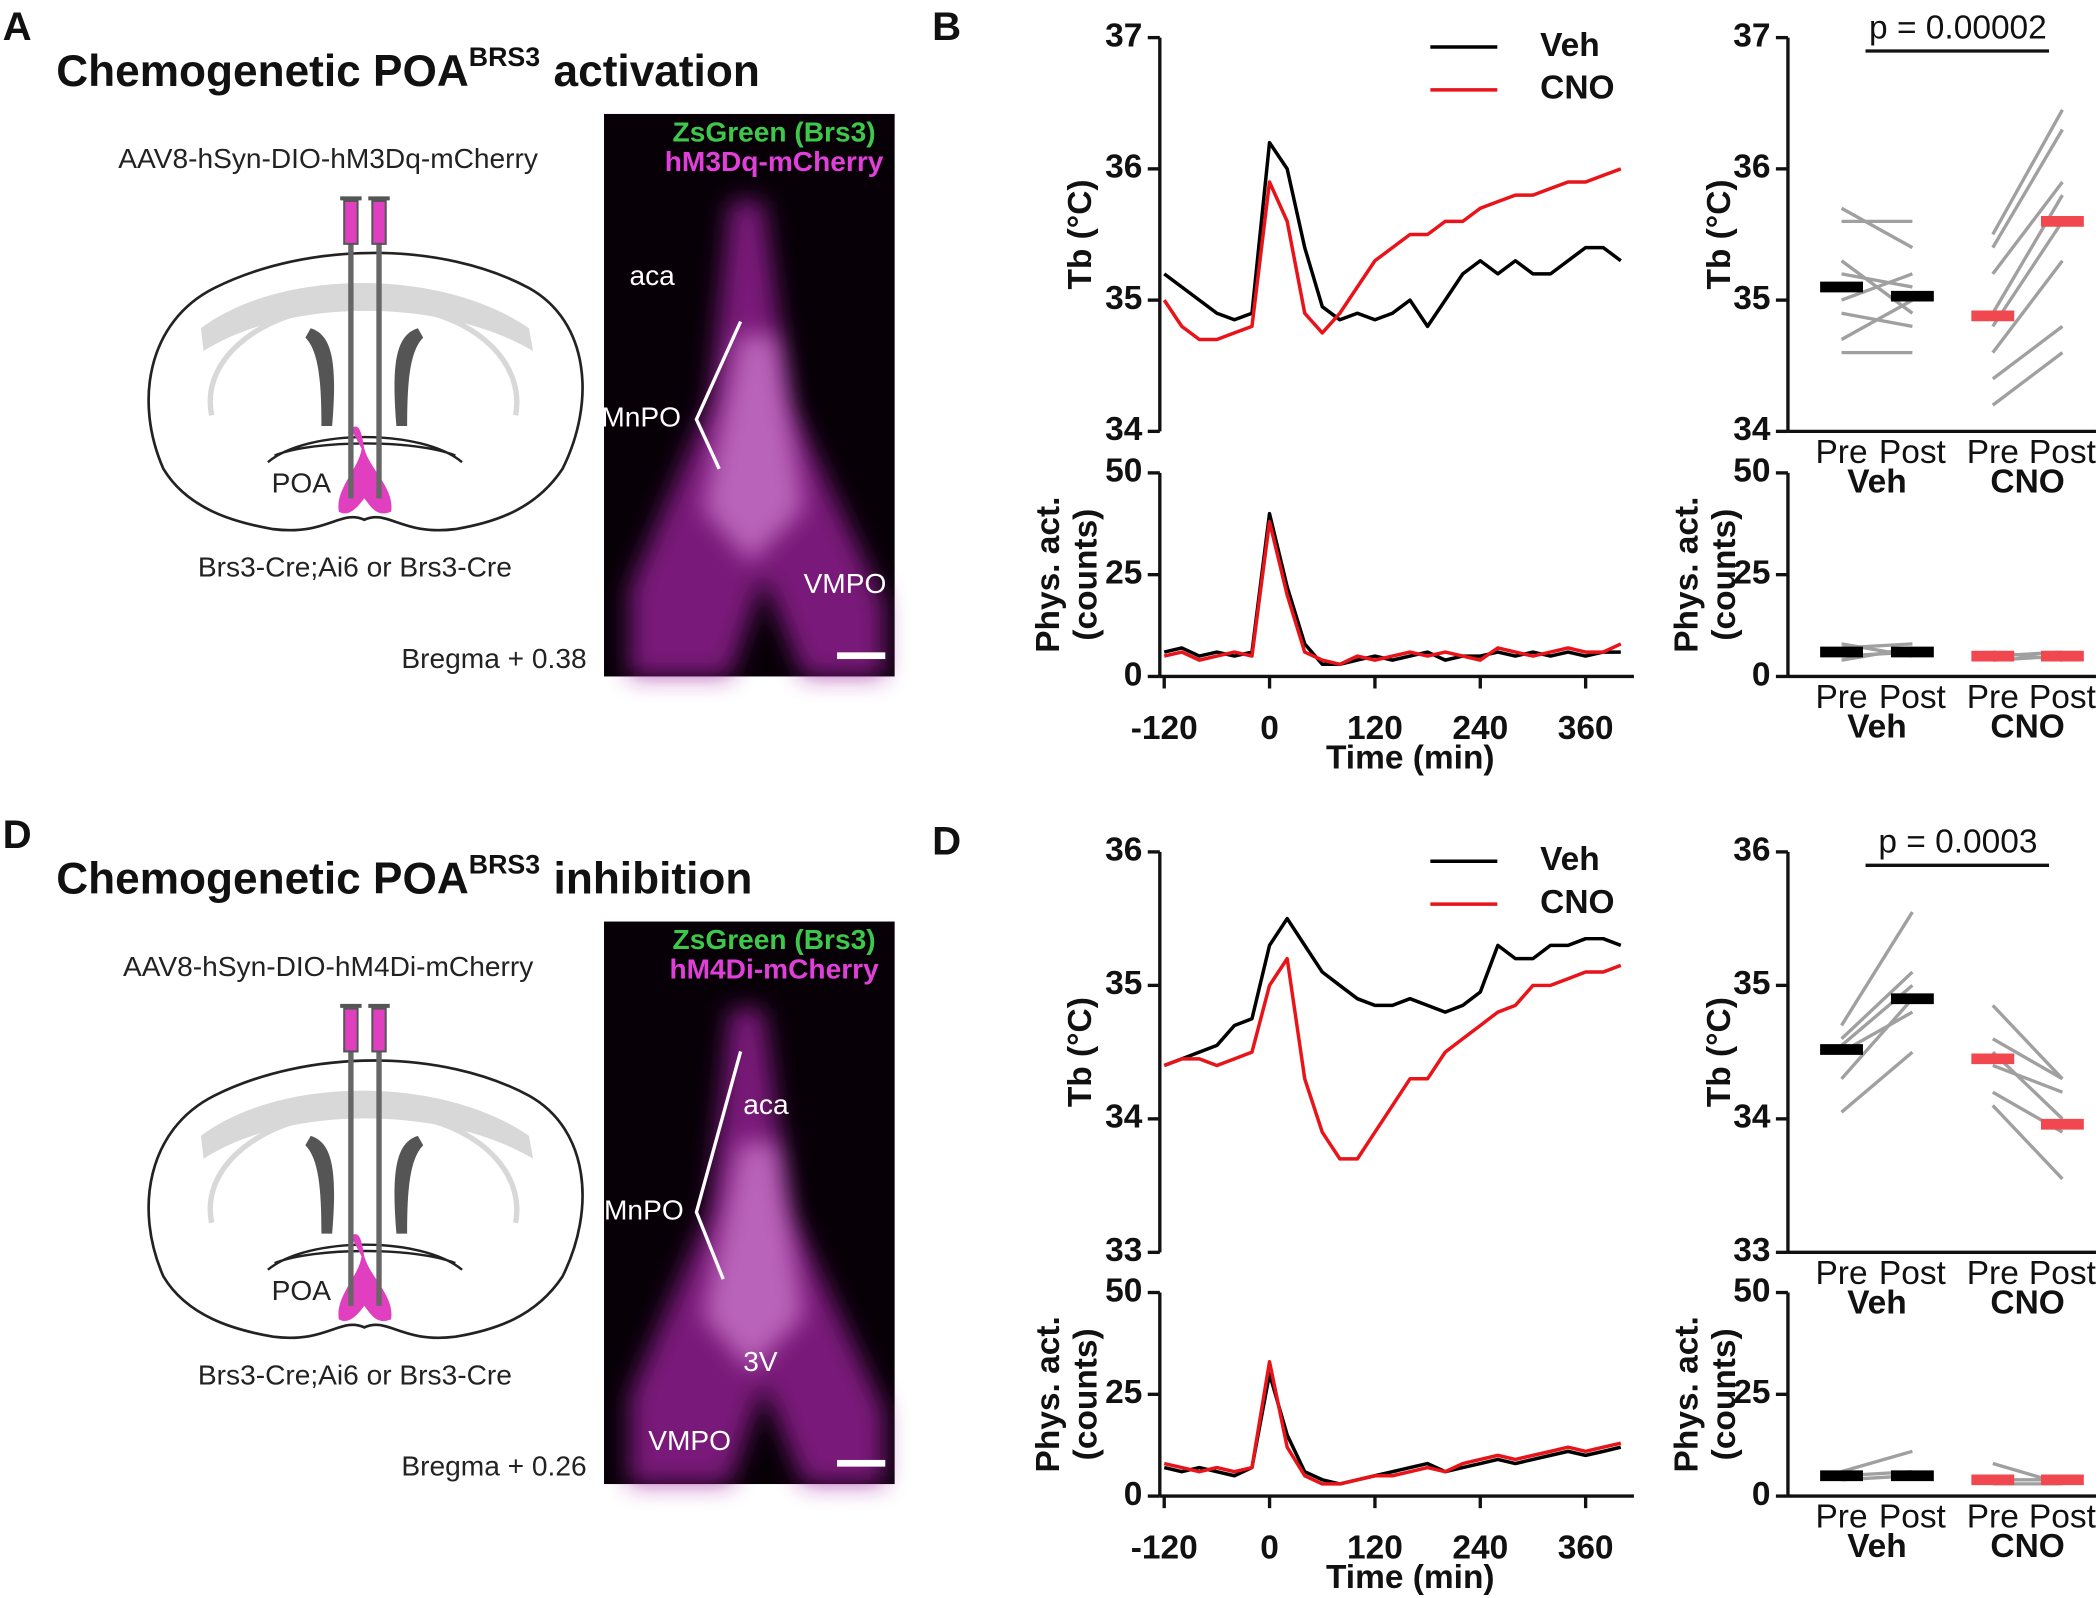 The image size is (2100, 1598). What do you see at coordinates (1751, 35) in the screenshot?
I see `y-tick-label: 37` at bounding box center [1751, 35].